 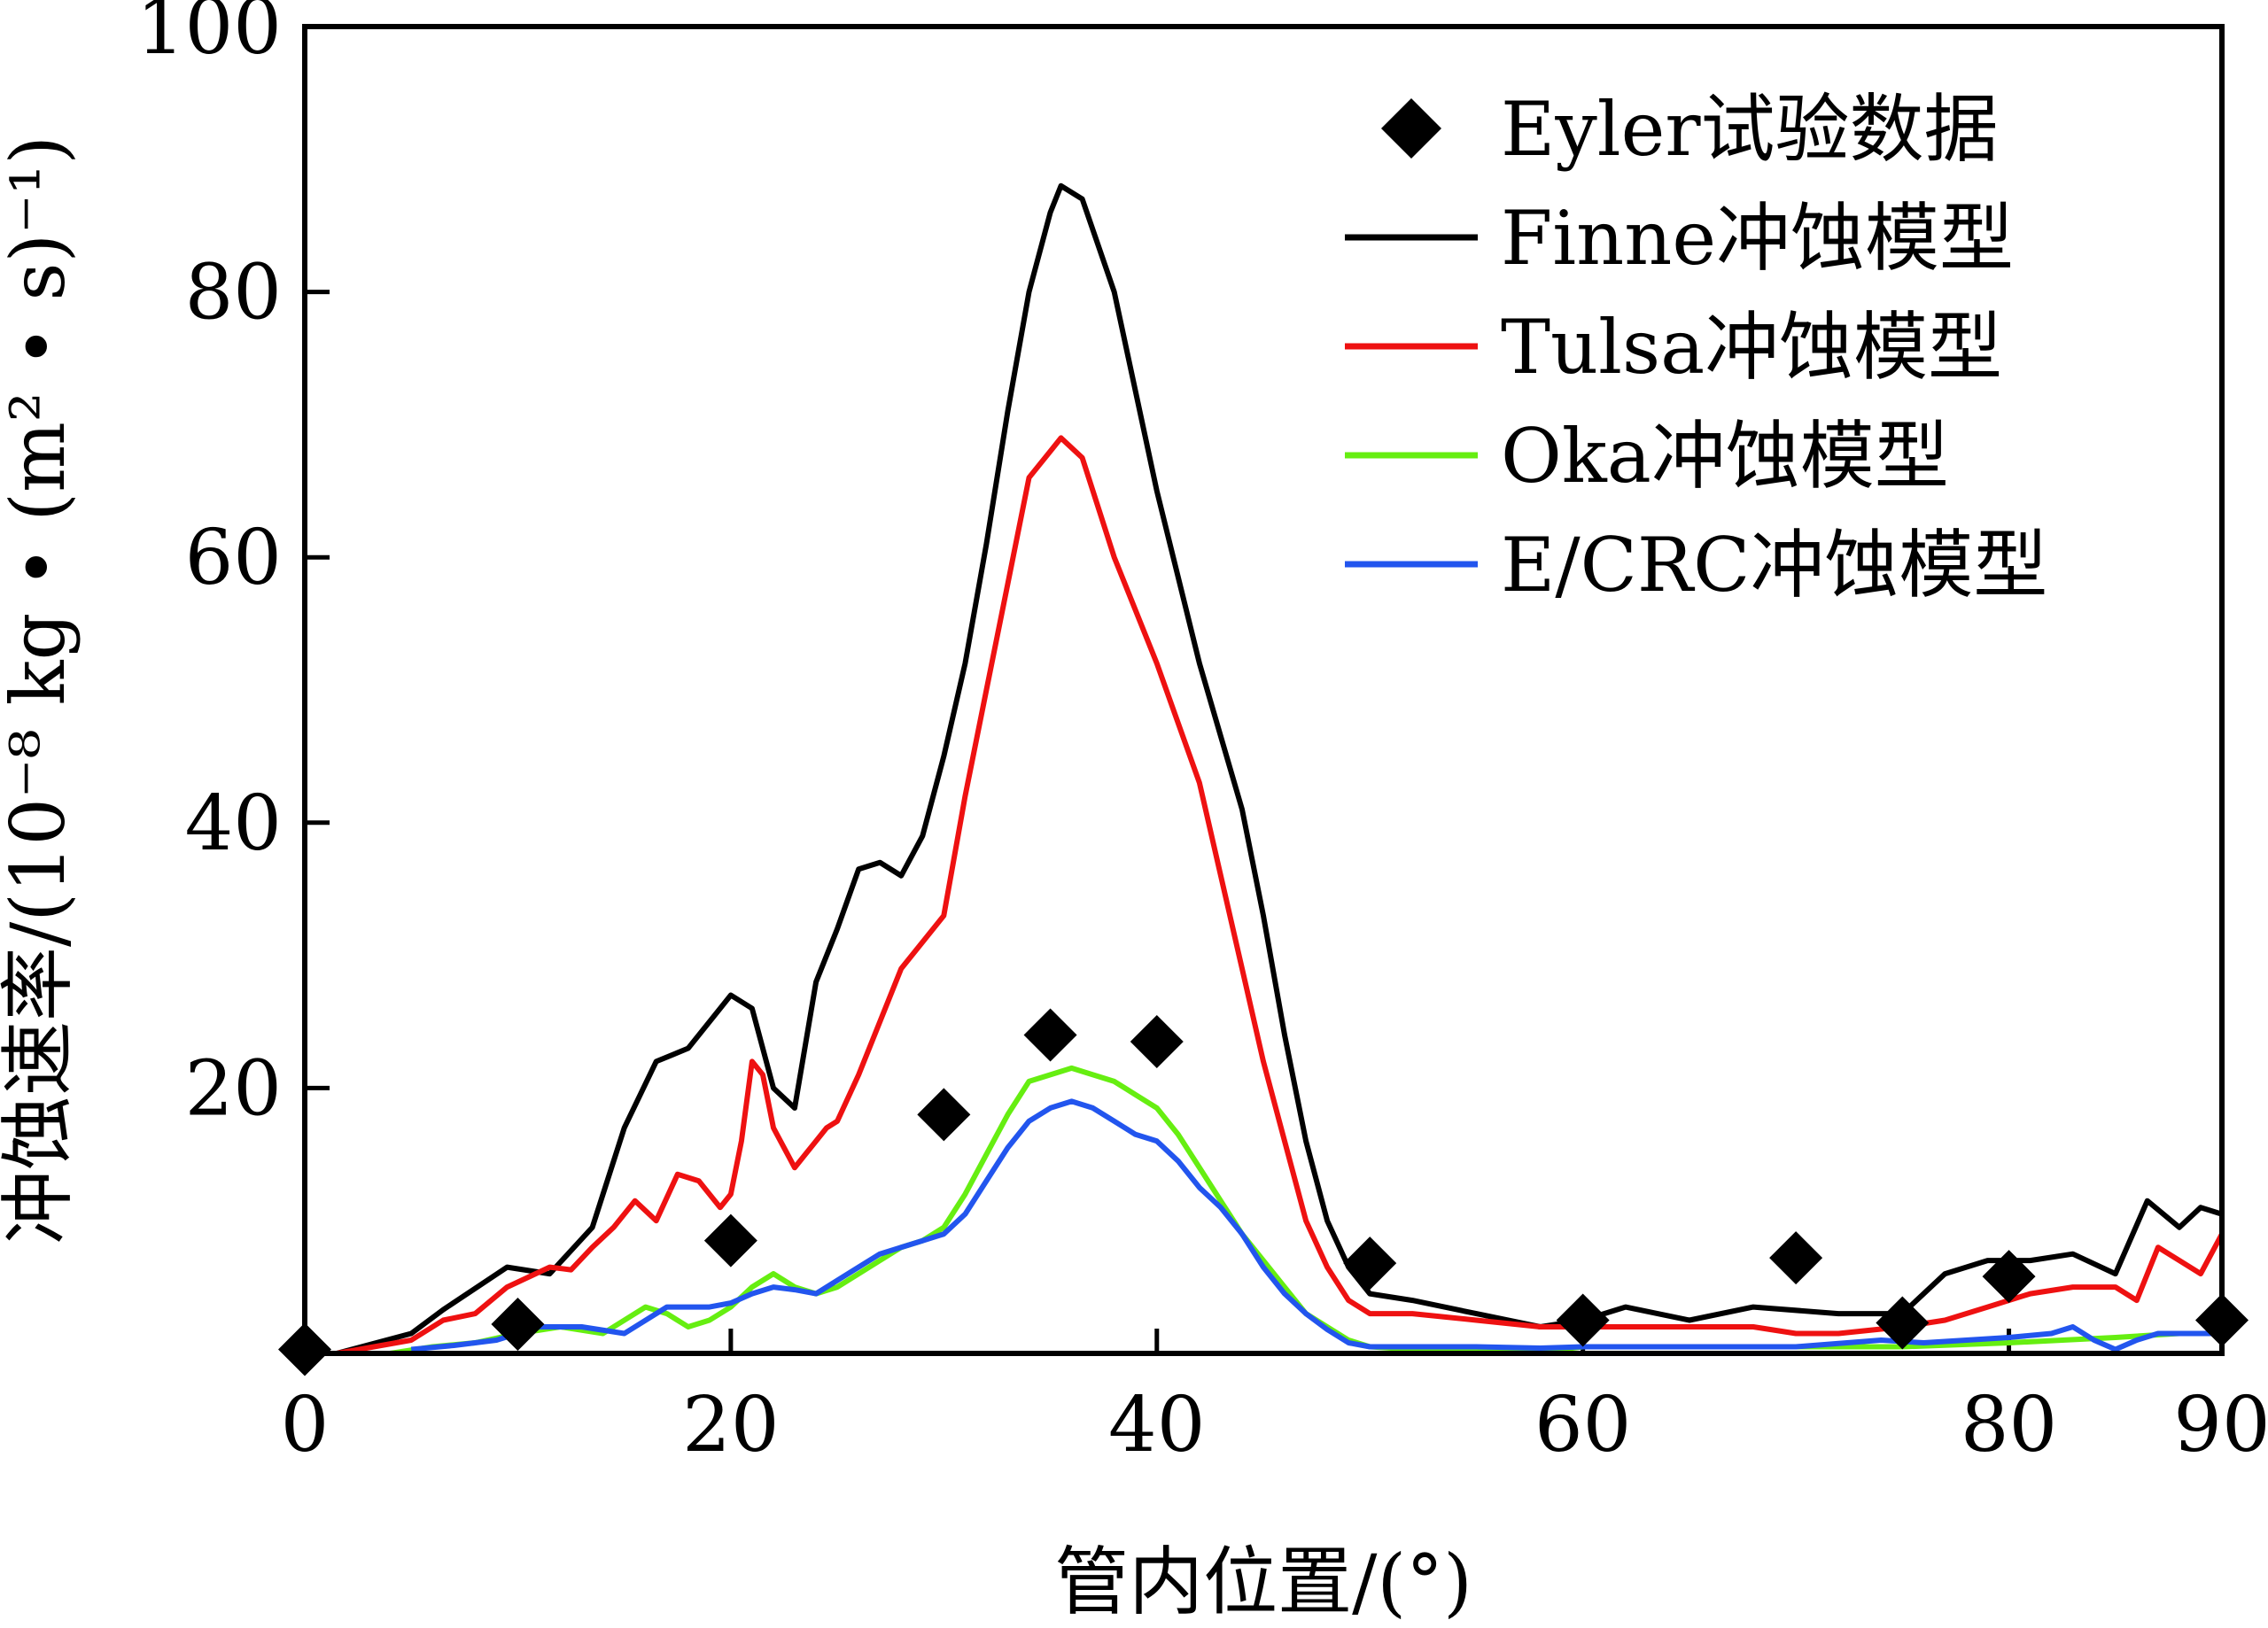 I want to click on x-tick-label: 80, so click(x=2009, y=1425).